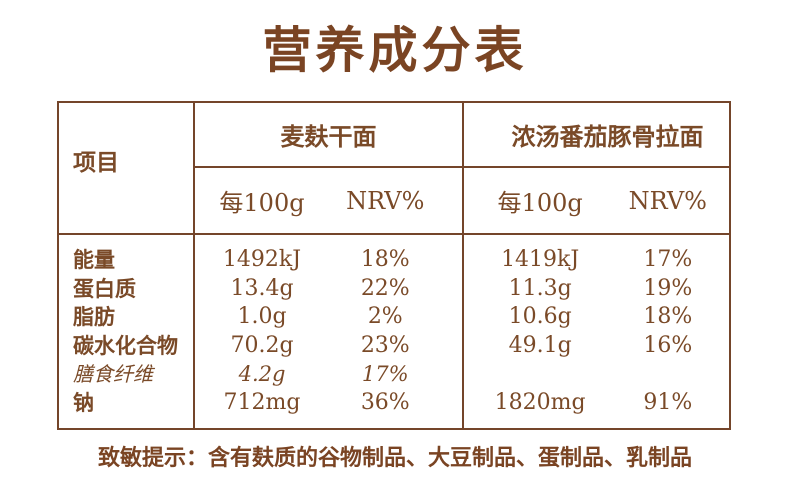  What do you see at coordinates (262, 288) in the screenshot?
I see `p1-amount: 13.4g` at bounding box center [262, 288].